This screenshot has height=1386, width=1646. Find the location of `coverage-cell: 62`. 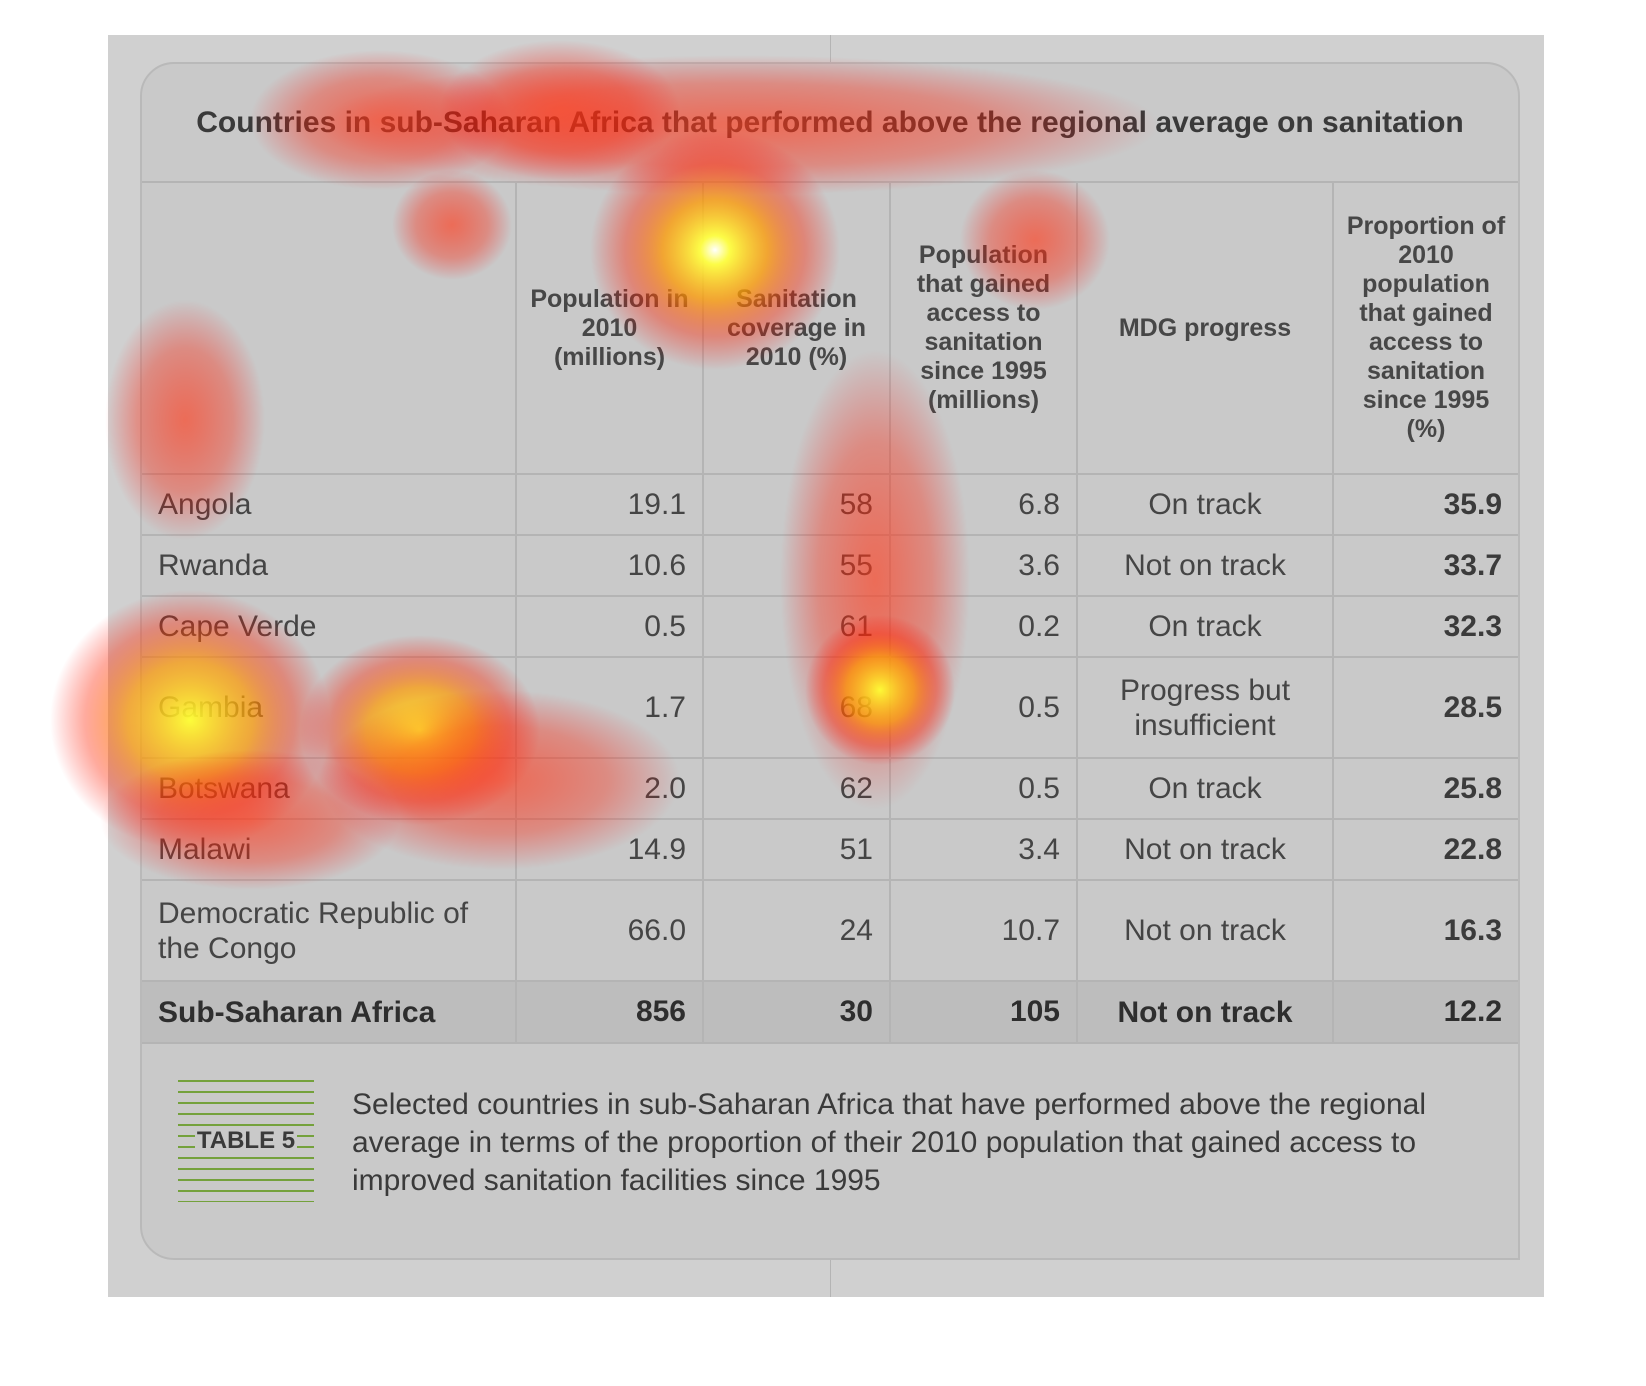

coverage-cell: 62 is located at coordinates (796, 788).